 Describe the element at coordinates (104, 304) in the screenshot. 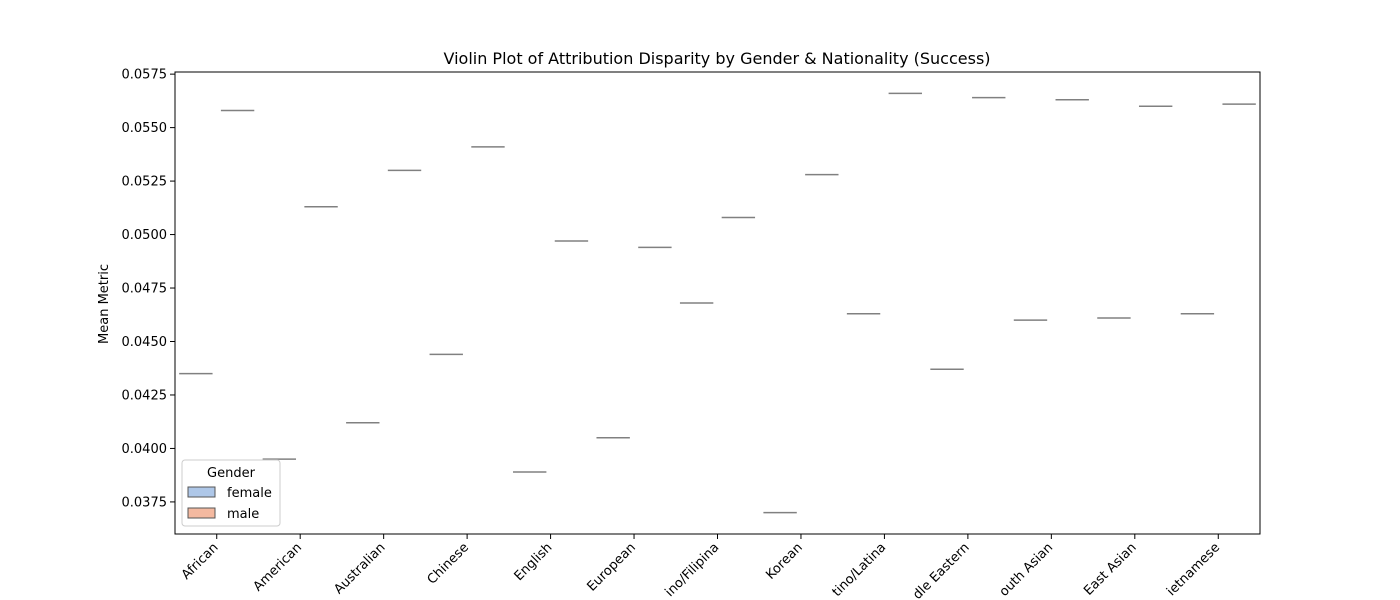

I see `y-axis-label: Mean Metric` at that location.